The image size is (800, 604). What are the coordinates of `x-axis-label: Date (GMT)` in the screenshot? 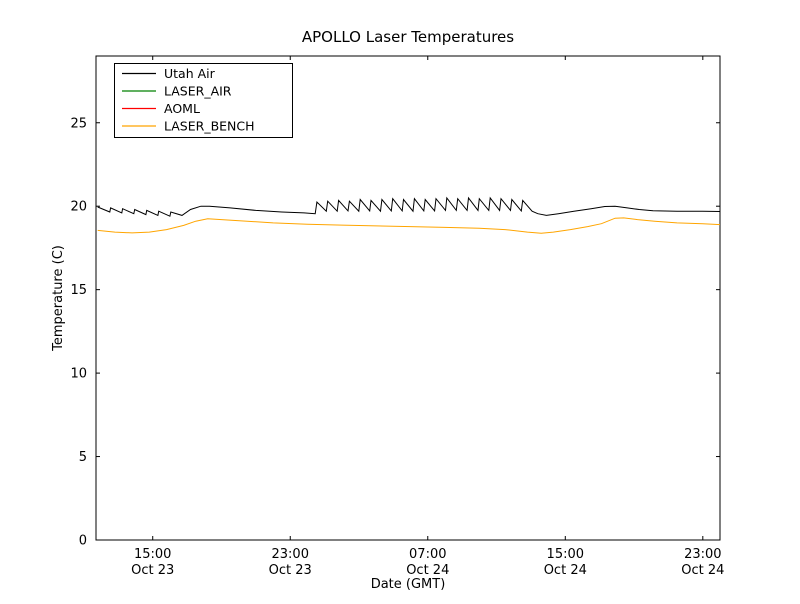 It's located at (408, 584).